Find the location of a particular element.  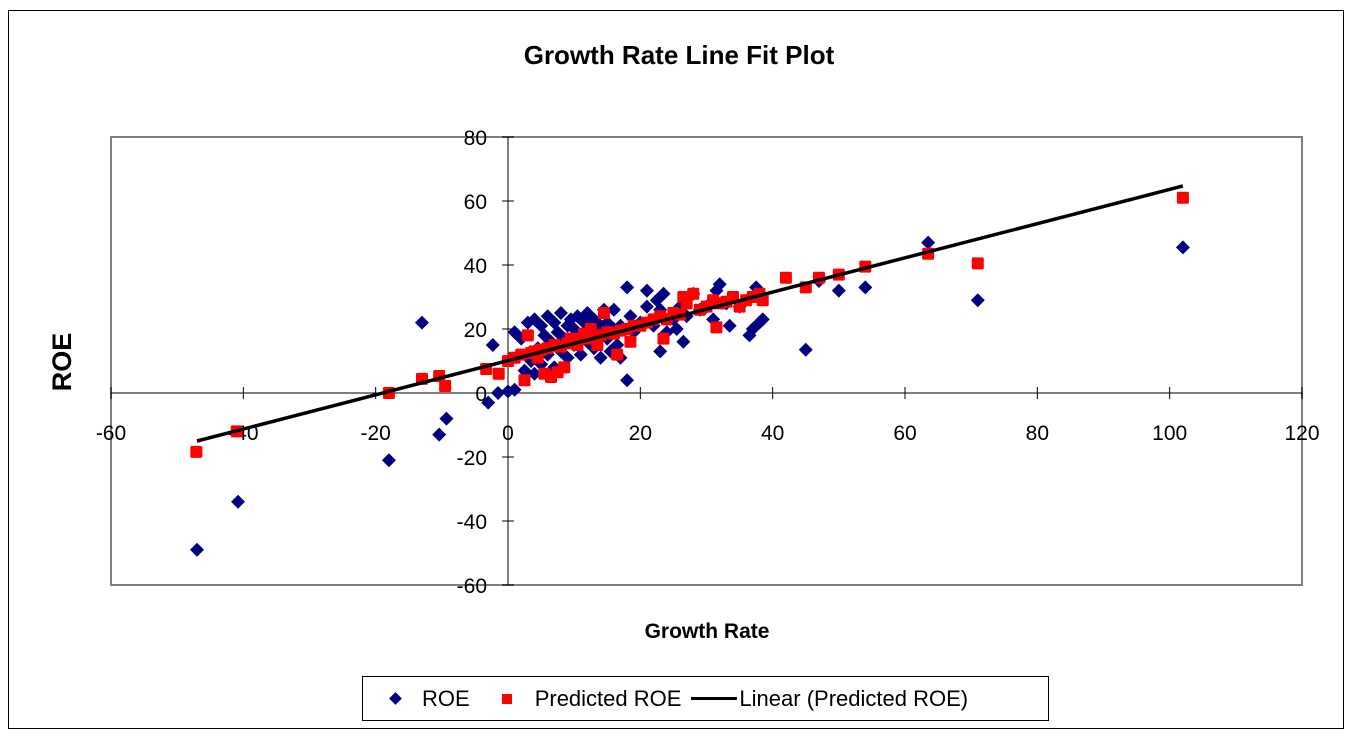

line-marker-icon is located at coordinates (714, 698).